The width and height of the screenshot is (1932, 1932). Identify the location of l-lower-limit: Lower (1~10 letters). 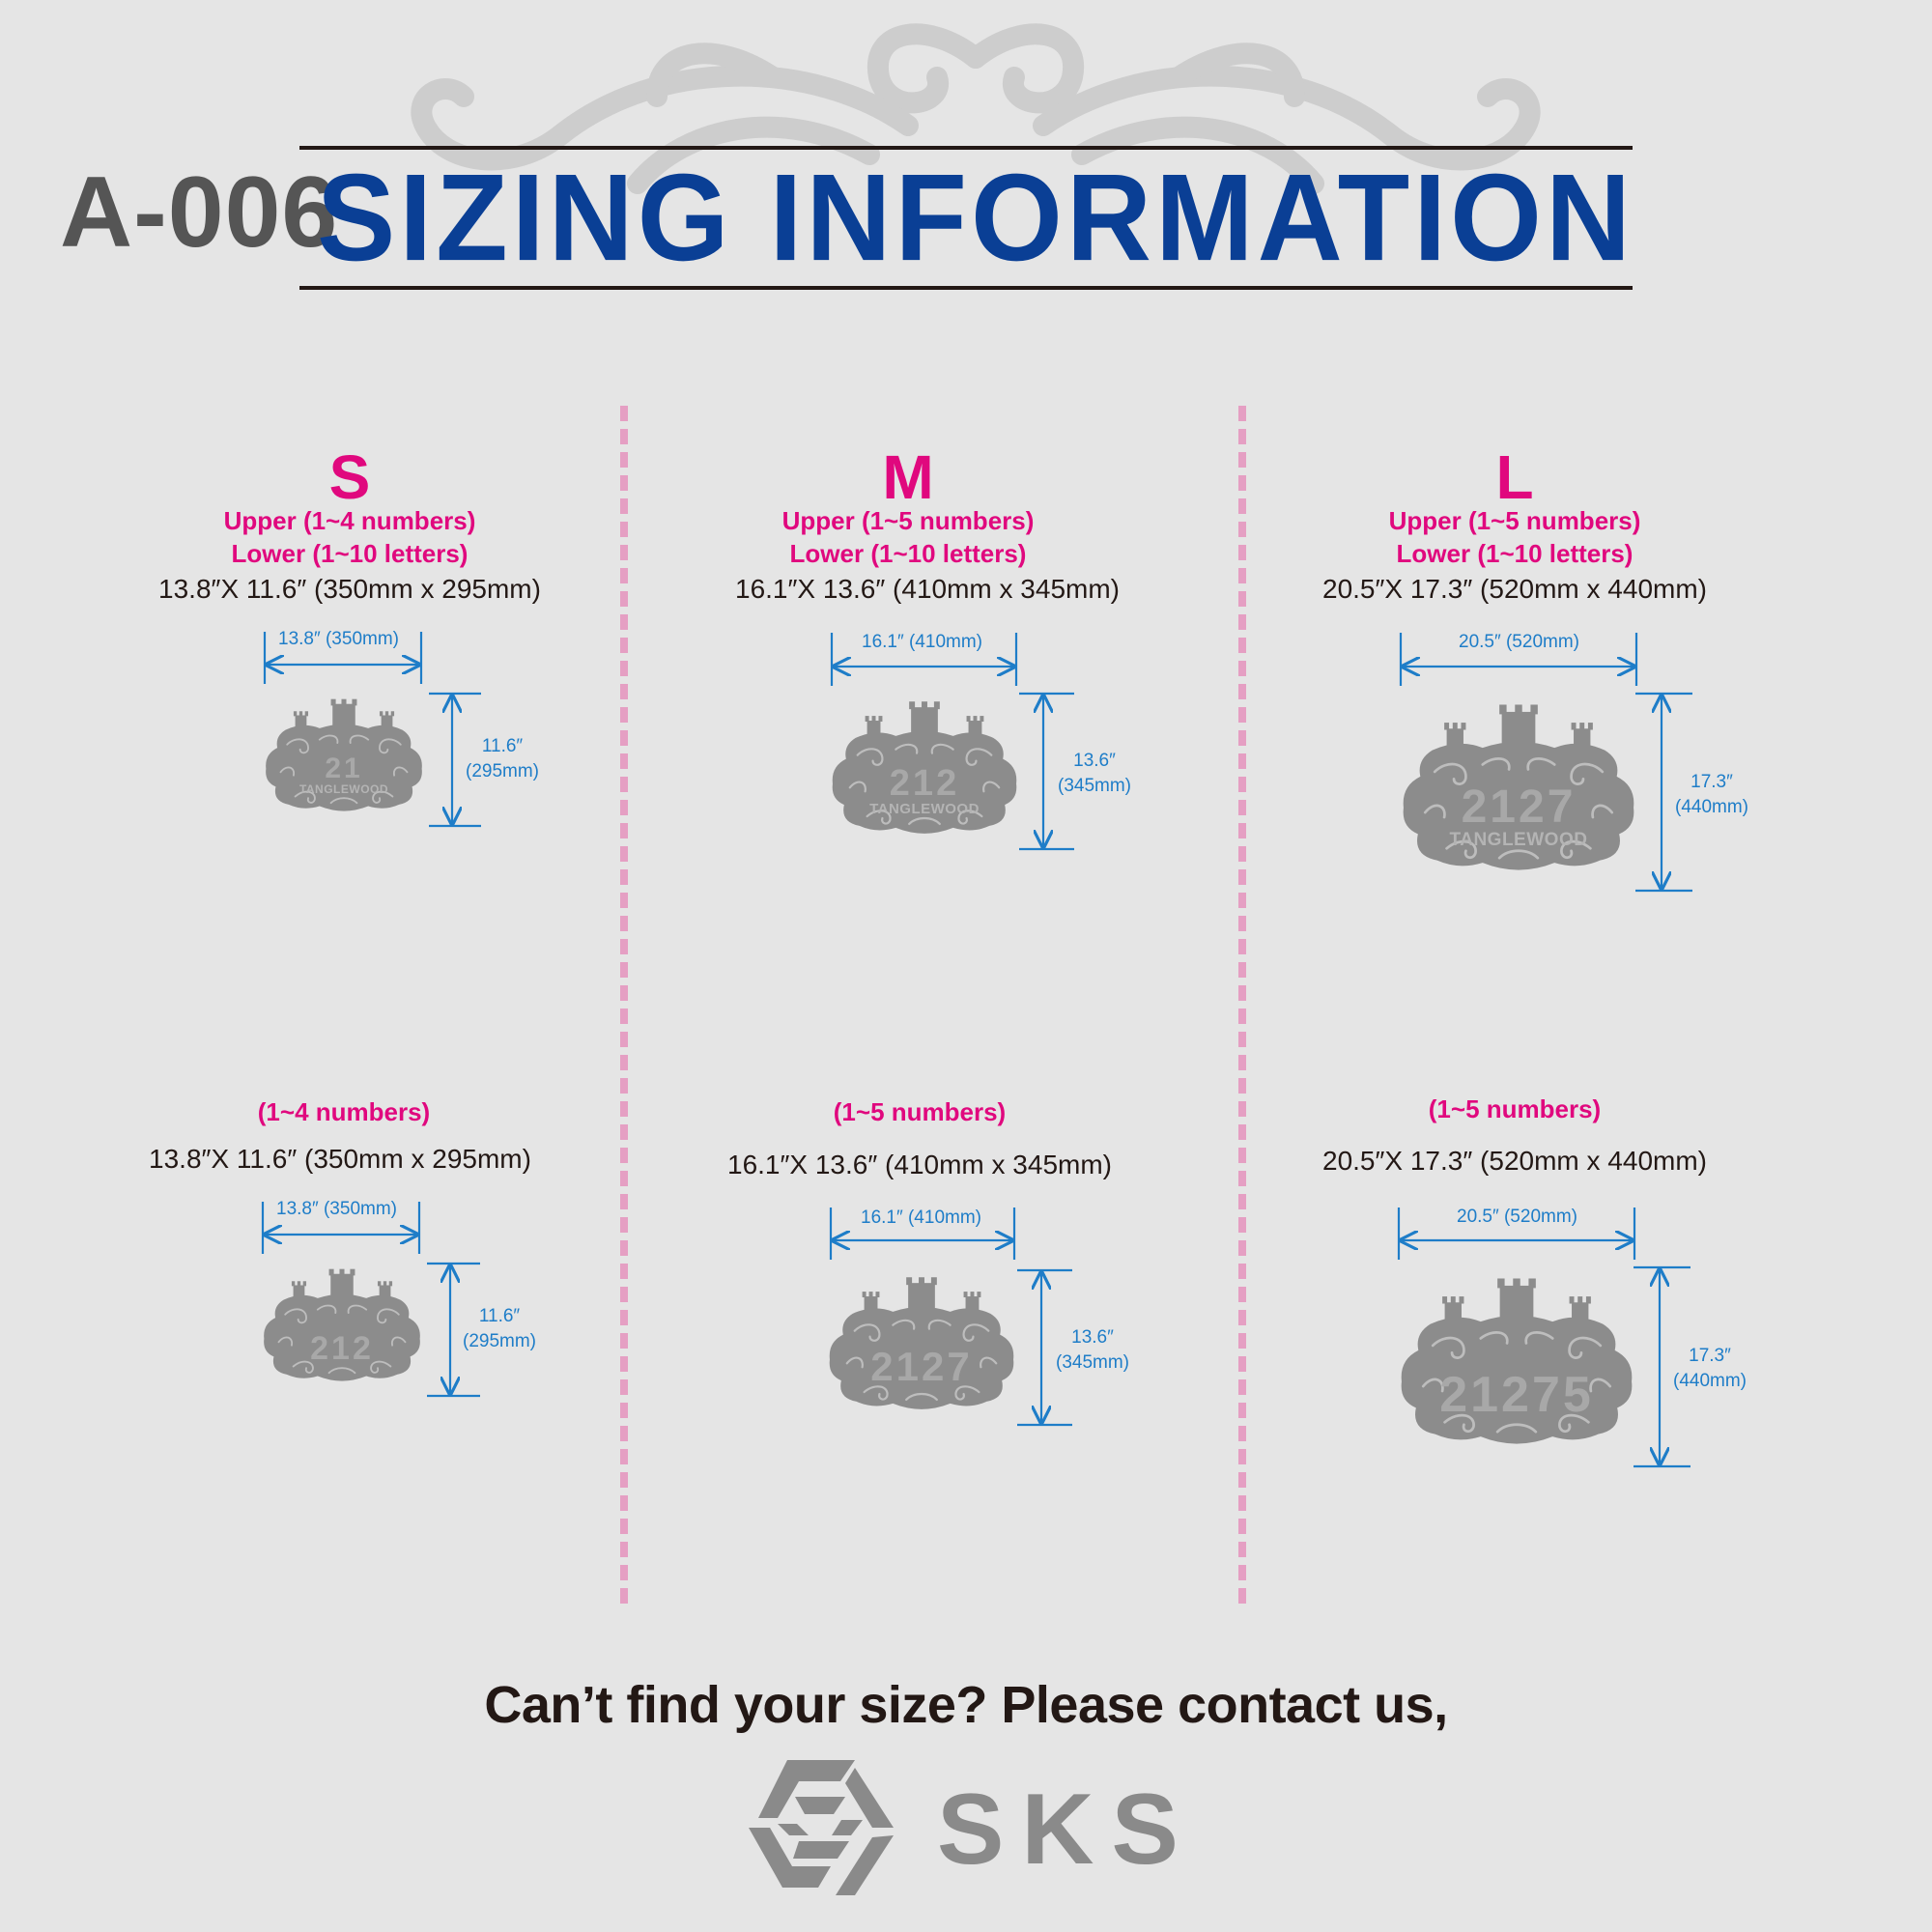
(1515, 553).